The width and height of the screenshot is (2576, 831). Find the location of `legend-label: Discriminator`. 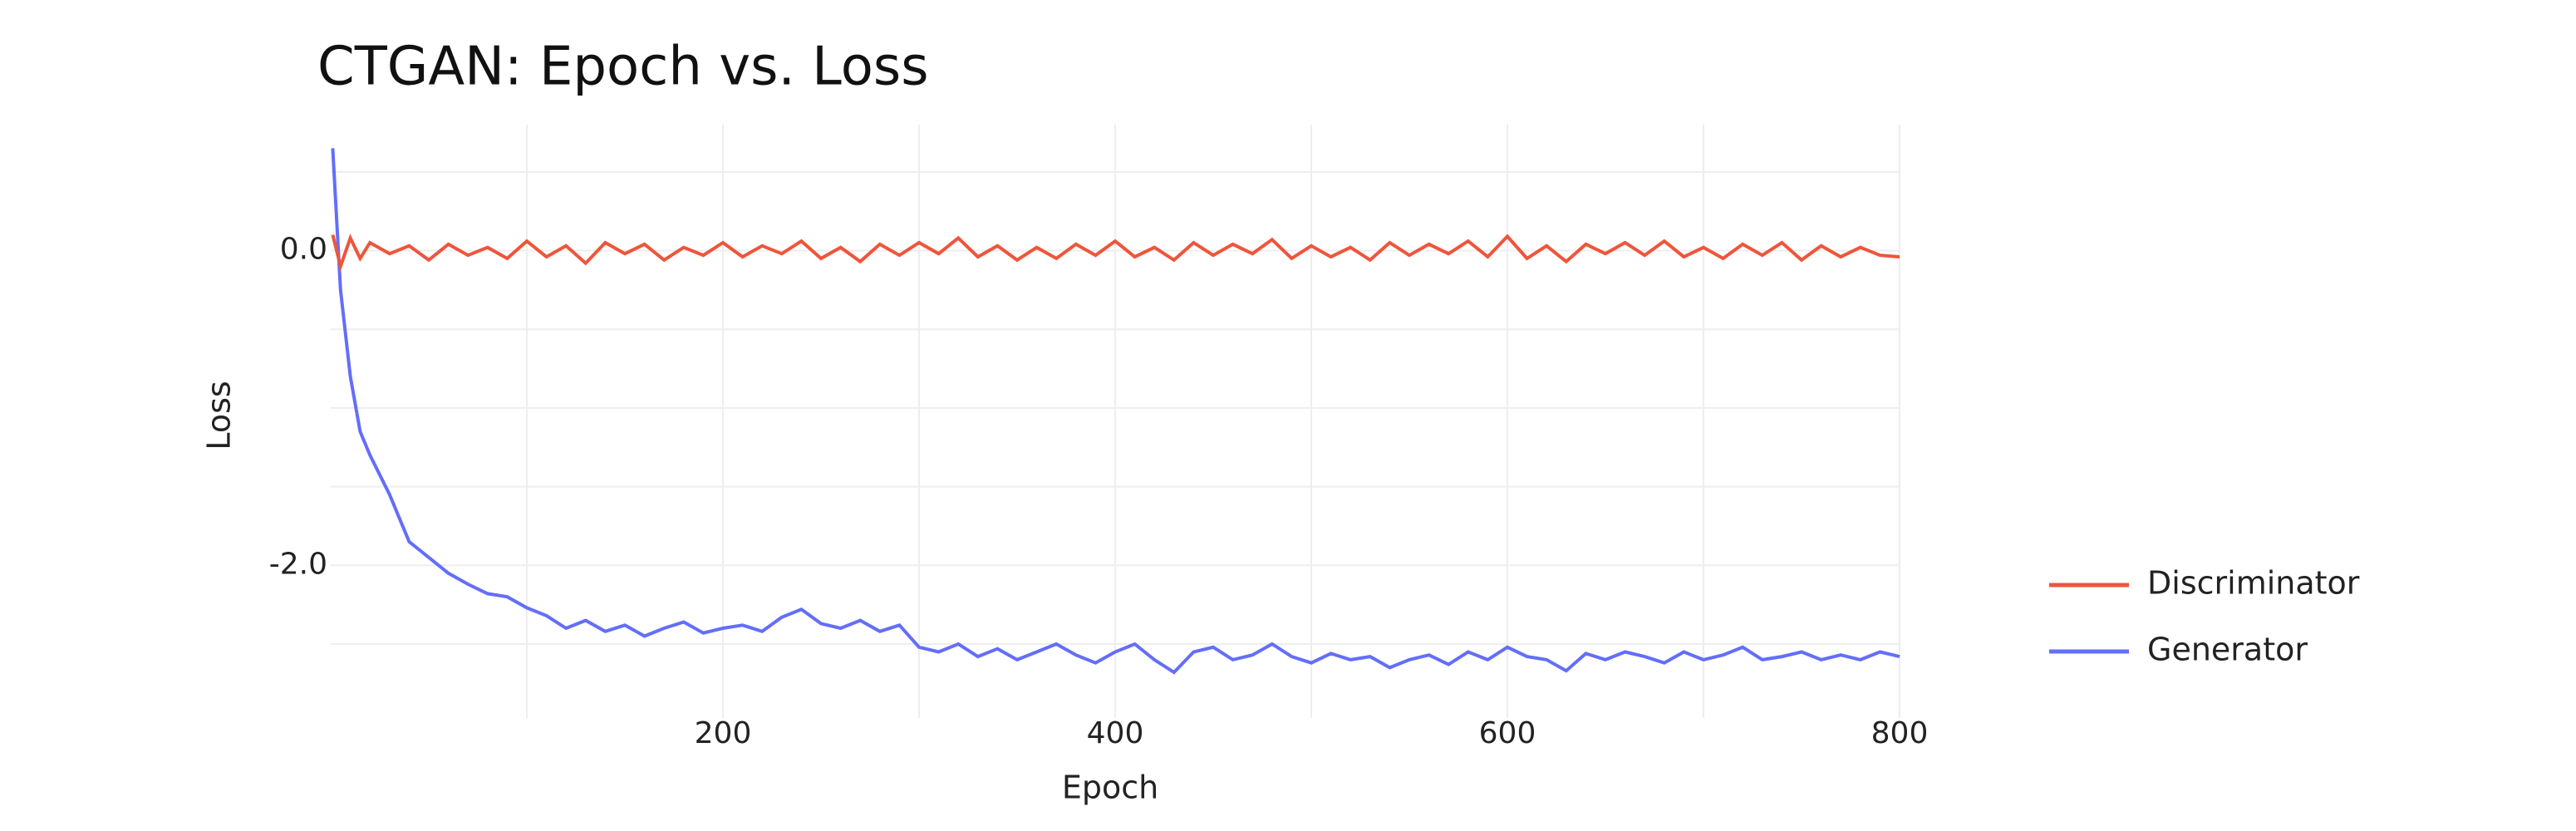

legend-label: Discriminator is located at coordinates (2253, 583).